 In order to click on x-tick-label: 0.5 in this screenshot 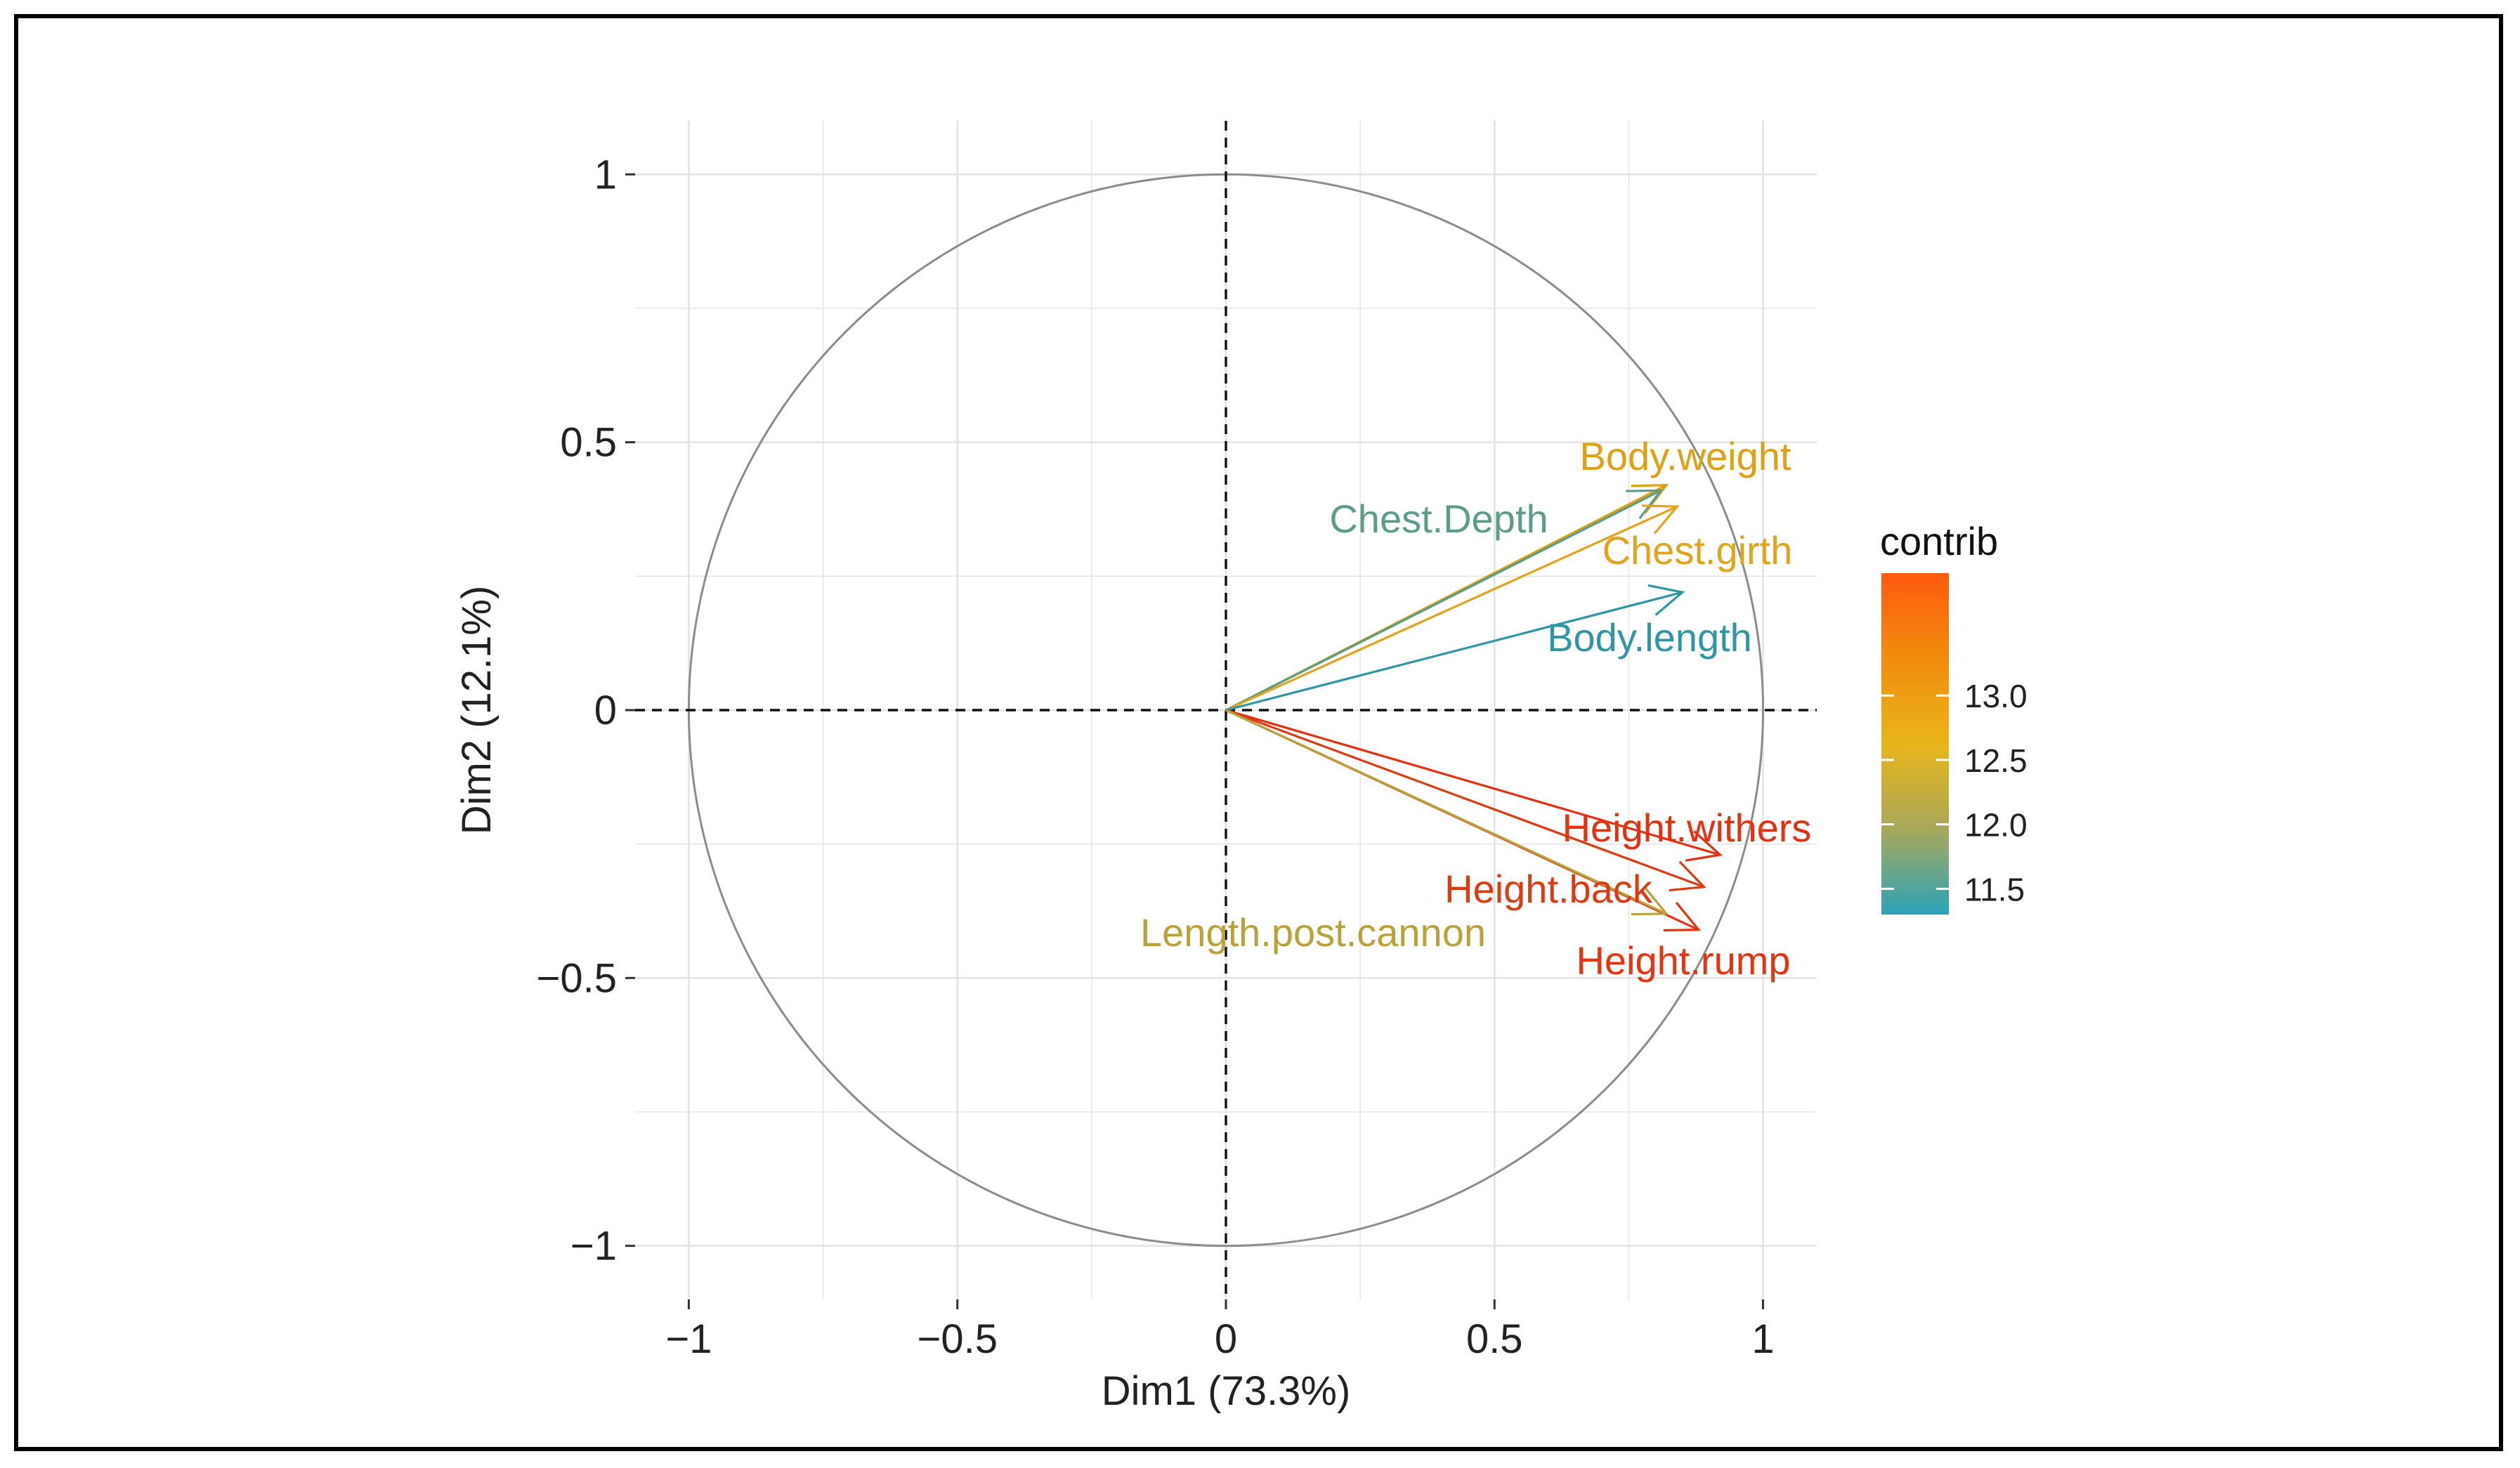, I will do `click(1494, 1339)`.